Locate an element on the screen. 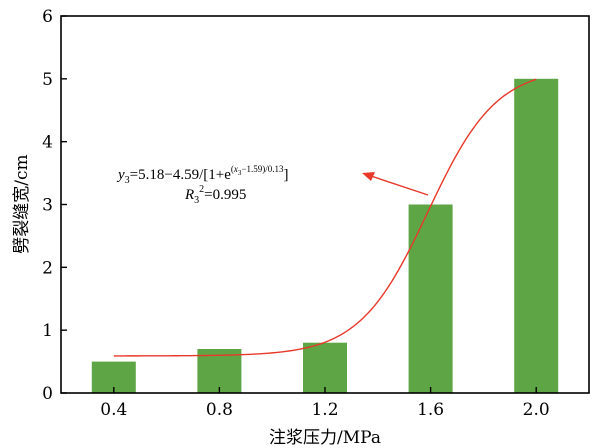 The image size is (595, 448). x-axis-ticks: 0.4 0.8 1.2 1.6 2.0 is located at coordinates (325, 403).